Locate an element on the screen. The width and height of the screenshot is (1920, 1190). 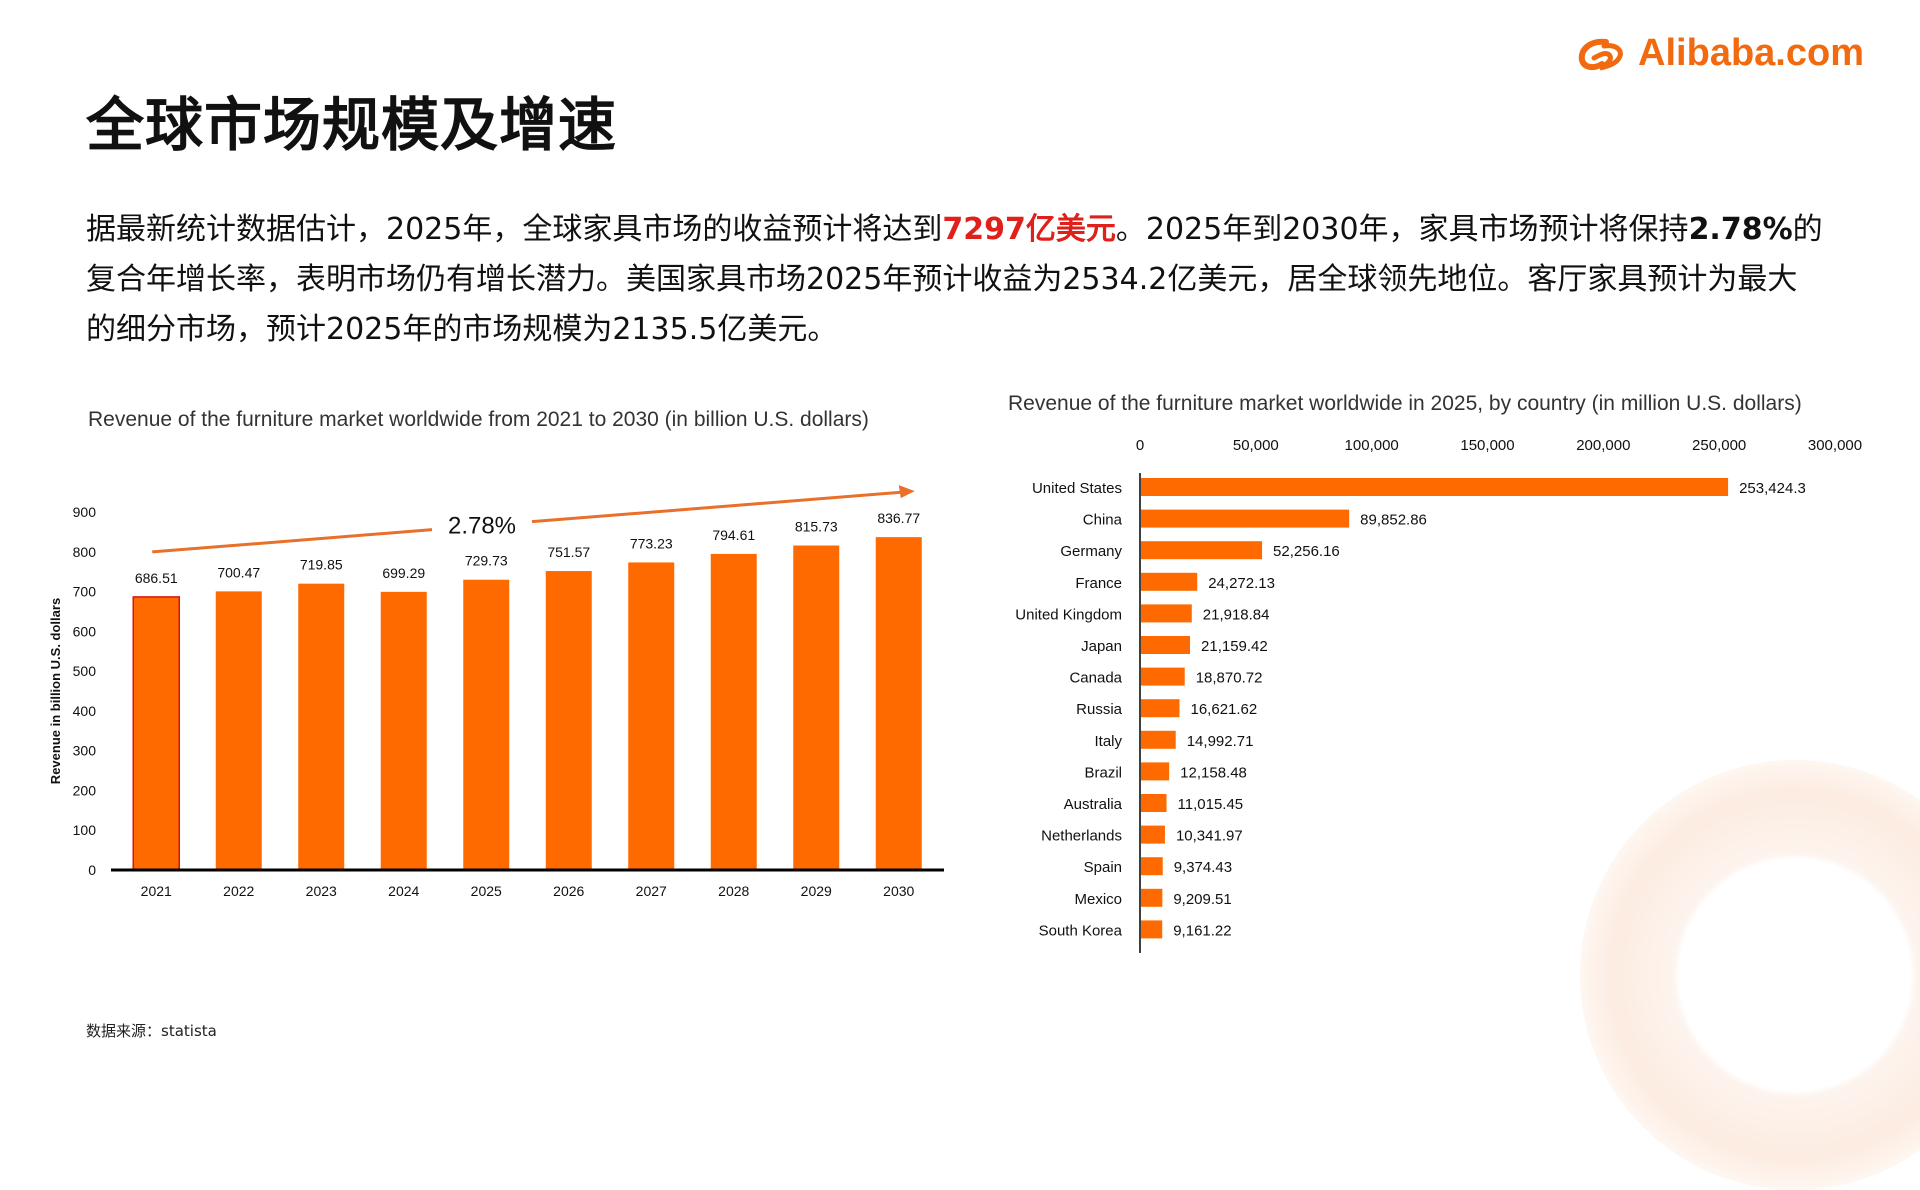
country-value-label: 9,374.43 is located at coordinates (1203, 867).